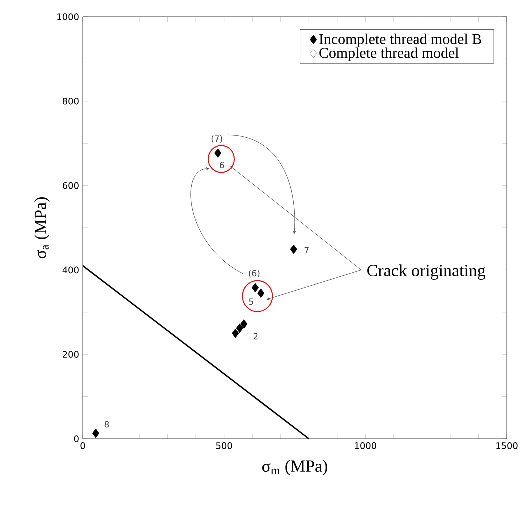 The width and height of the screenshot is (526, 508). I want to click on annotation: Crack originating, so click(427, 272).